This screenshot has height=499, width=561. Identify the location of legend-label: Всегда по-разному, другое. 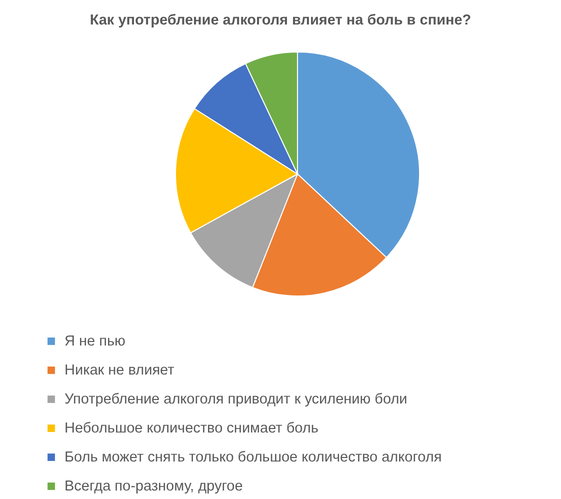
(153, 486).